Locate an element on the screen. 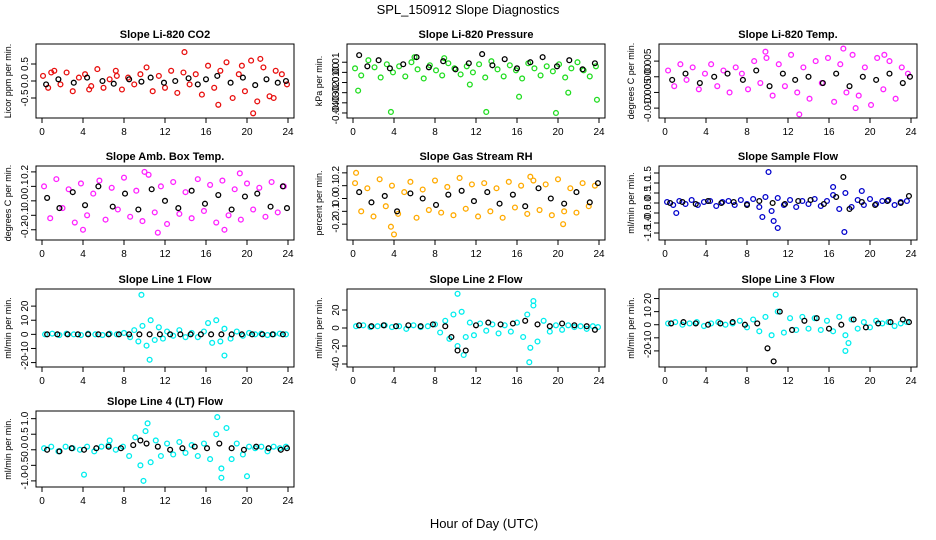  x-tick-label: 16 is located at coordinates (206, 254).